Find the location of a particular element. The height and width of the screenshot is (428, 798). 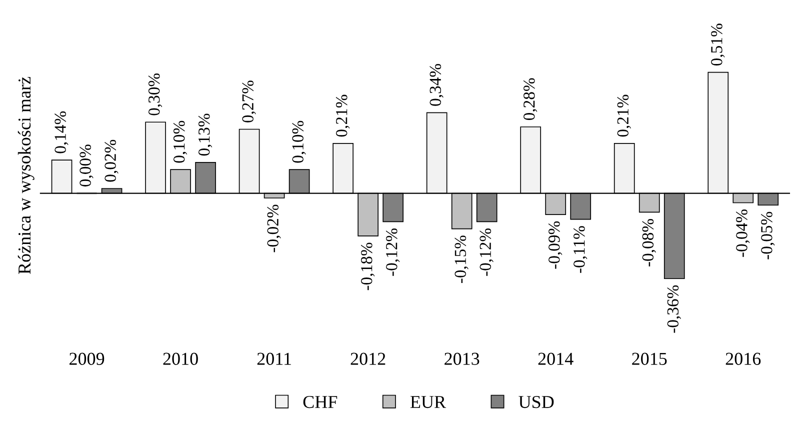

legend-label: CHF is located at coordinates (320, 402).